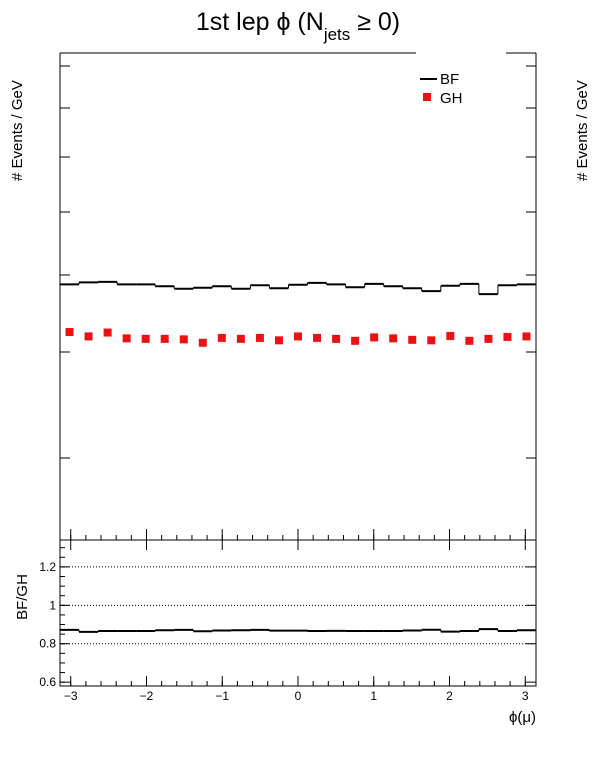  Describe the element at coordinates (375, 22) in the screenshot. I see `title-condition: ≥ 0)` at that location.